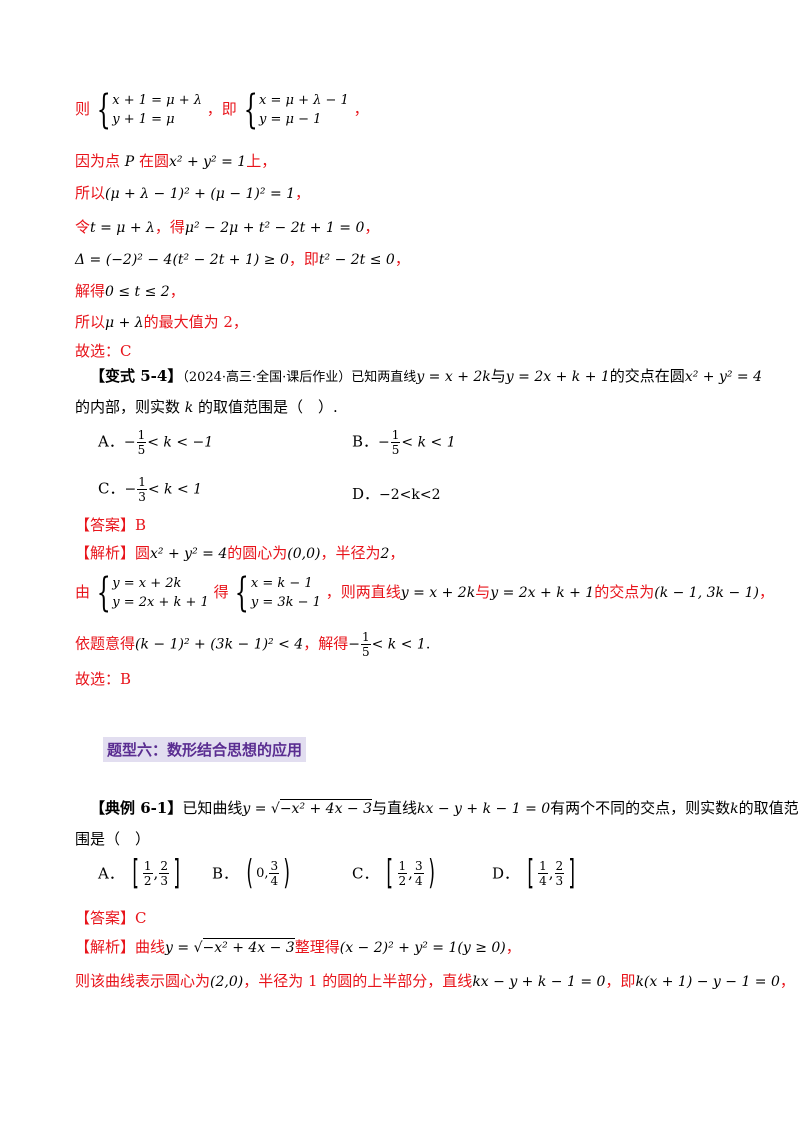 The height and width of the screenshot is (1132, 800). I want to click on equation: μ² − 2μ + t² − 2t + 1 = 0, so click(274, 228).